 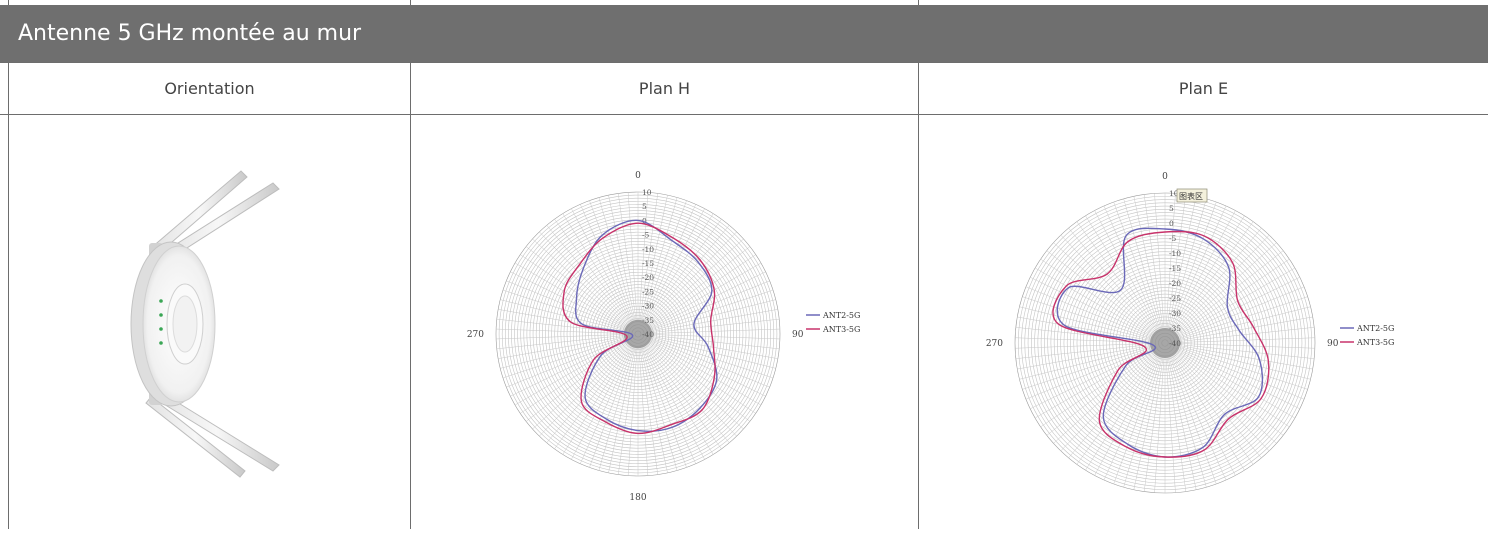 What do you see at coordinates (744, 62) in the screenshot?
I see `header-row-top-border` at bounding box center [744, 62].